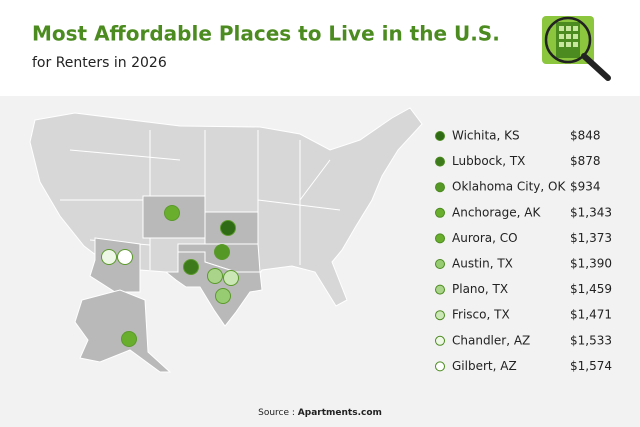  I want to click on city-name: Austin, TX, so click(482, 264).